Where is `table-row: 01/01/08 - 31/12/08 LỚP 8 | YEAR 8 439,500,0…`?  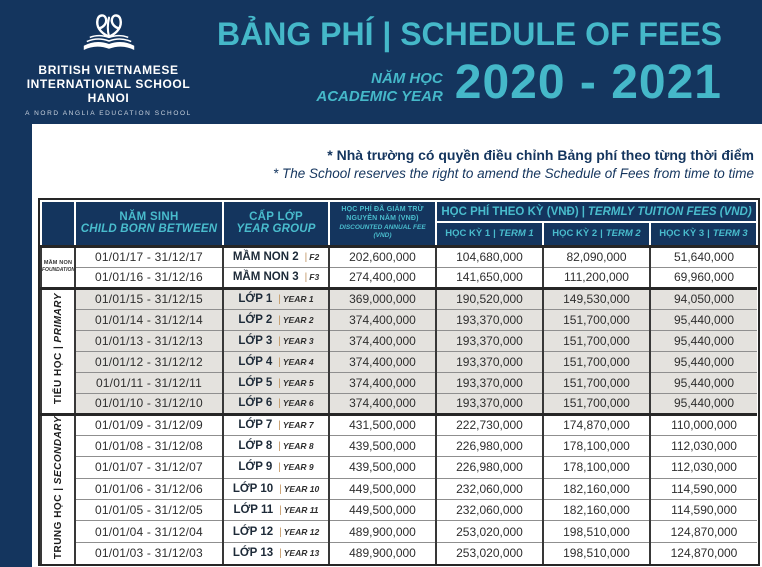
table-row: 01/01/08 - 31/12/08 LỚP 8 | YEAR 8 439,500,0… is located at coordinates (399, 445).